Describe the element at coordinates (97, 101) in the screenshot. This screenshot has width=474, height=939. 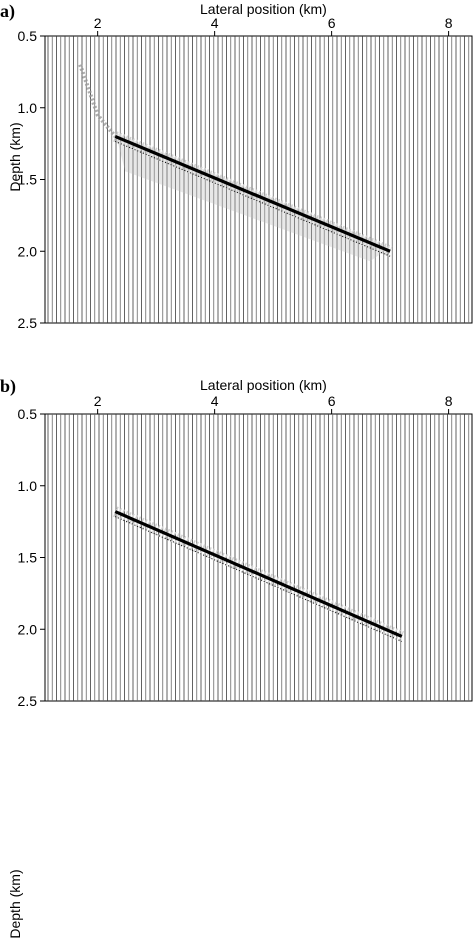
I see `diffraction-tail` at that location.